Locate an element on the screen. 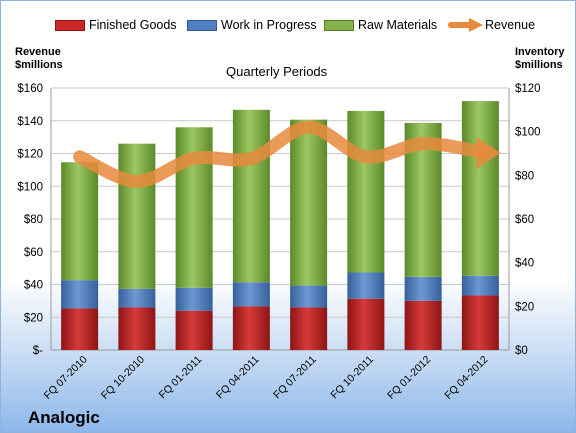 This screenshot has width=576, height=433. revenue-arrowhead is located at coordinates (488, 152).